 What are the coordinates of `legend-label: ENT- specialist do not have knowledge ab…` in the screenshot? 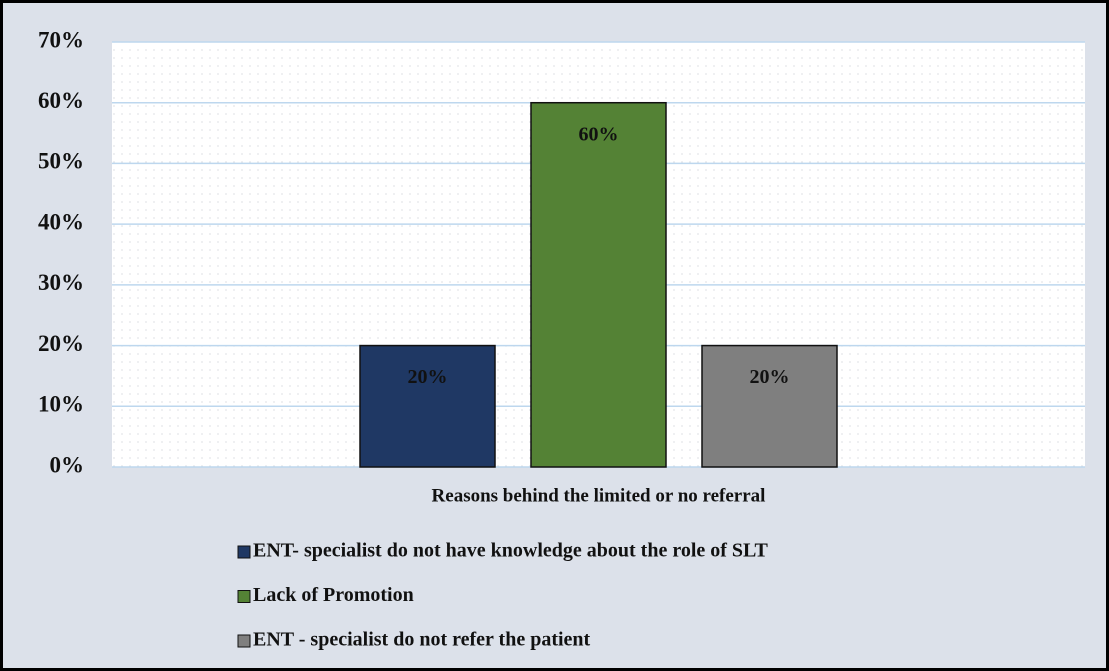 It's located at (511, 551).